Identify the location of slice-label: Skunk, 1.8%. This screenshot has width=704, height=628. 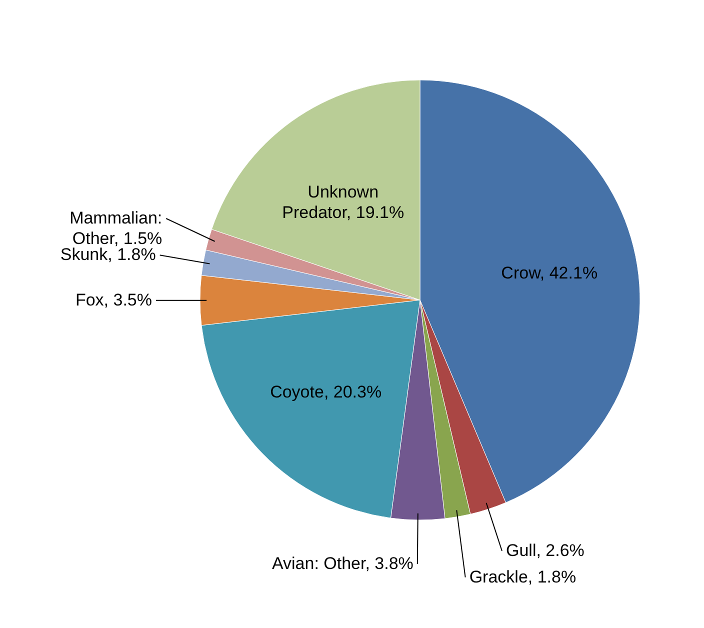
(108, 254).